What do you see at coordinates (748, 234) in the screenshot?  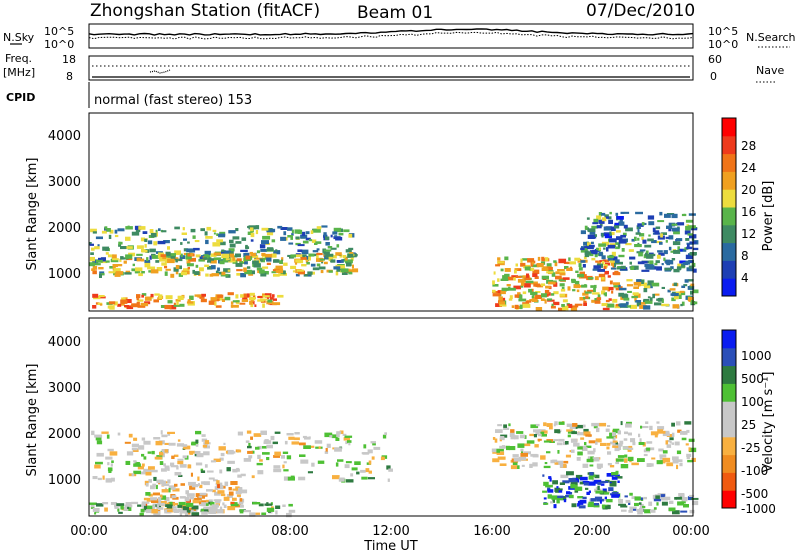 I see `power-cb-tick-12: 12` at bounding box center [748, 234].